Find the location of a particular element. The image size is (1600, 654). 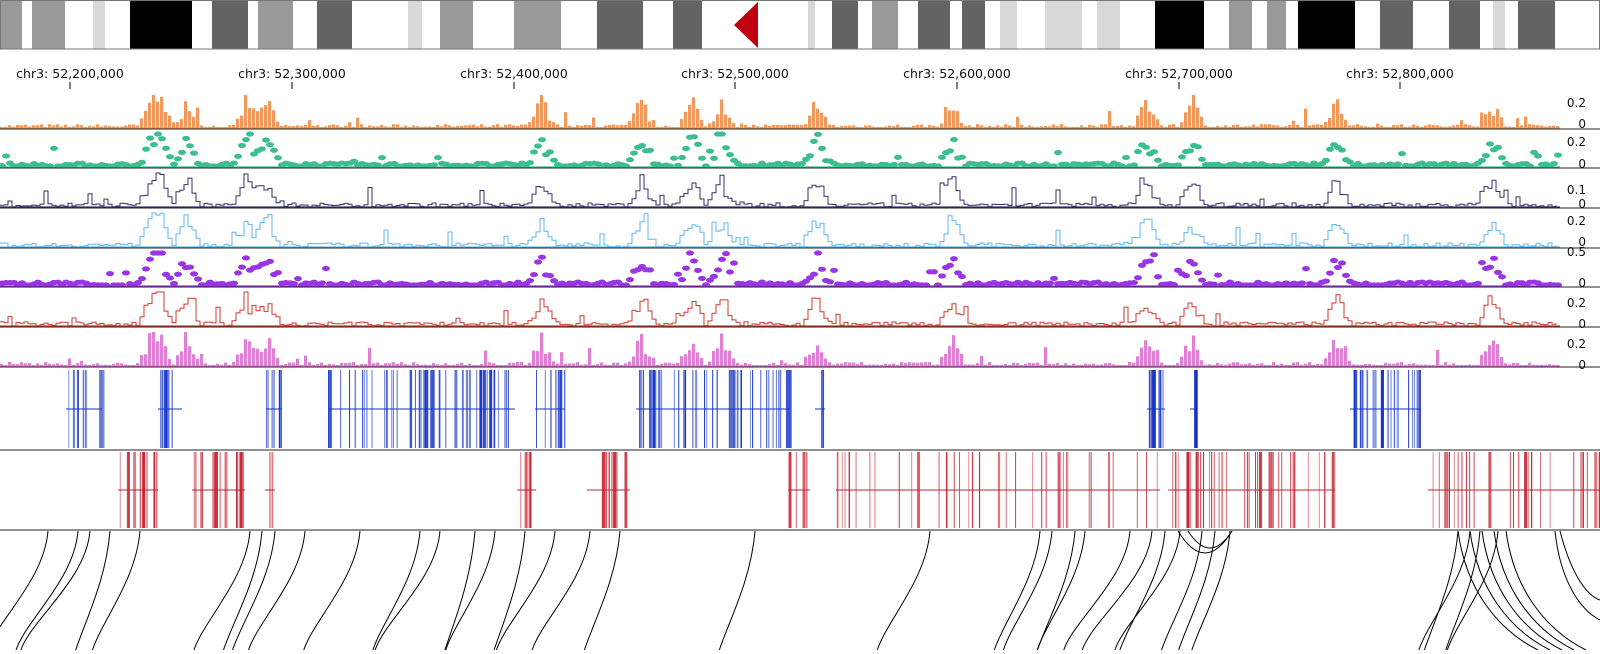

signal-track-2: 0.2 0 is located at coordinates (800, 151).